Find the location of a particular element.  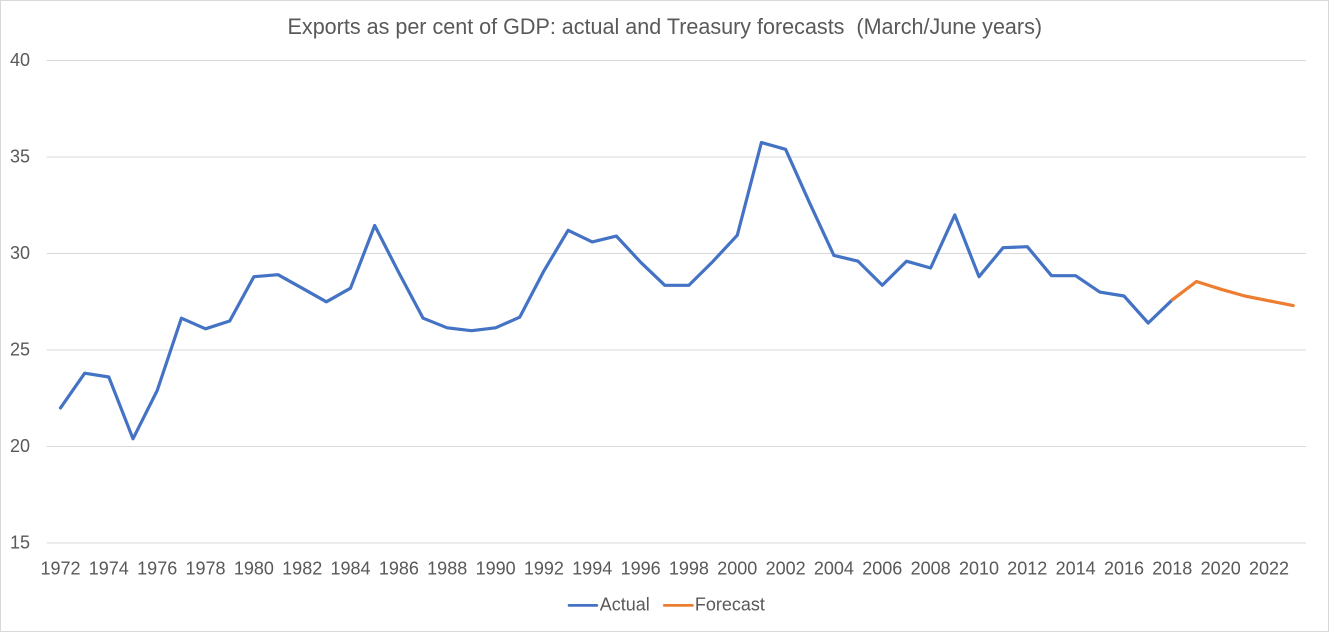

svg-text: 1982 is located at coordinates (302, 569).